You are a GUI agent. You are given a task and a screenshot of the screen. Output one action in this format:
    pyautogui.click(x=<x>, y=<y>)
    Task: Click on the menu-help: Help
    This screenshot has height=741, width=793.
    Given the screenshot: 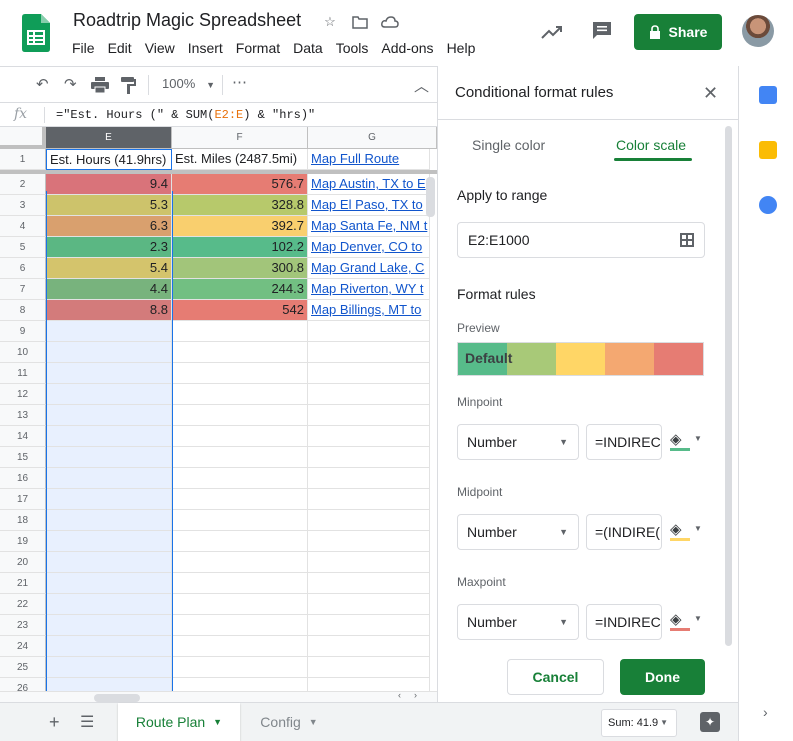 What is the action you would take?
    pyautogui.click(x=461, y=48)
    